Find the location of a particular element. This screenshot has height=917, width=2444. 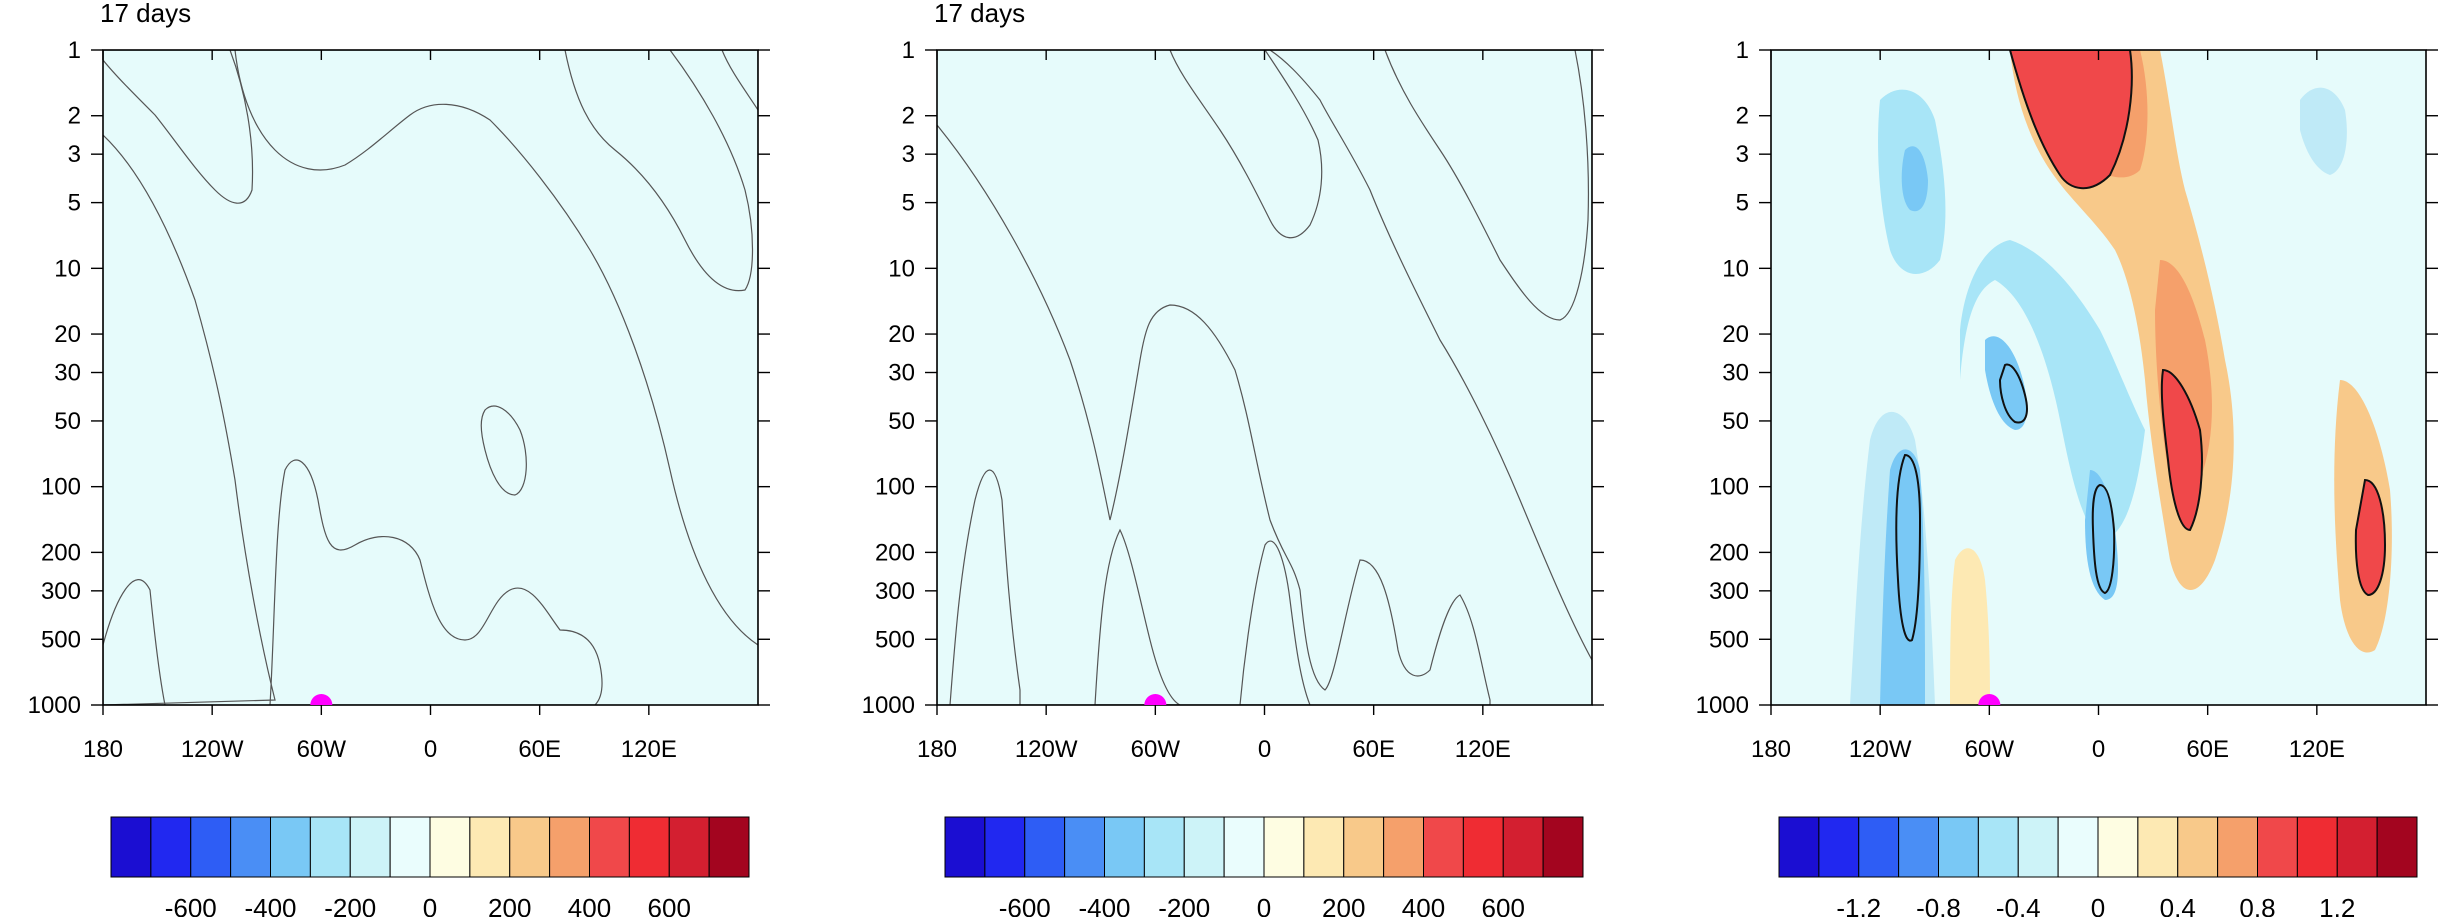

x-tick-label: 60W is located at coordinates (322, 749).